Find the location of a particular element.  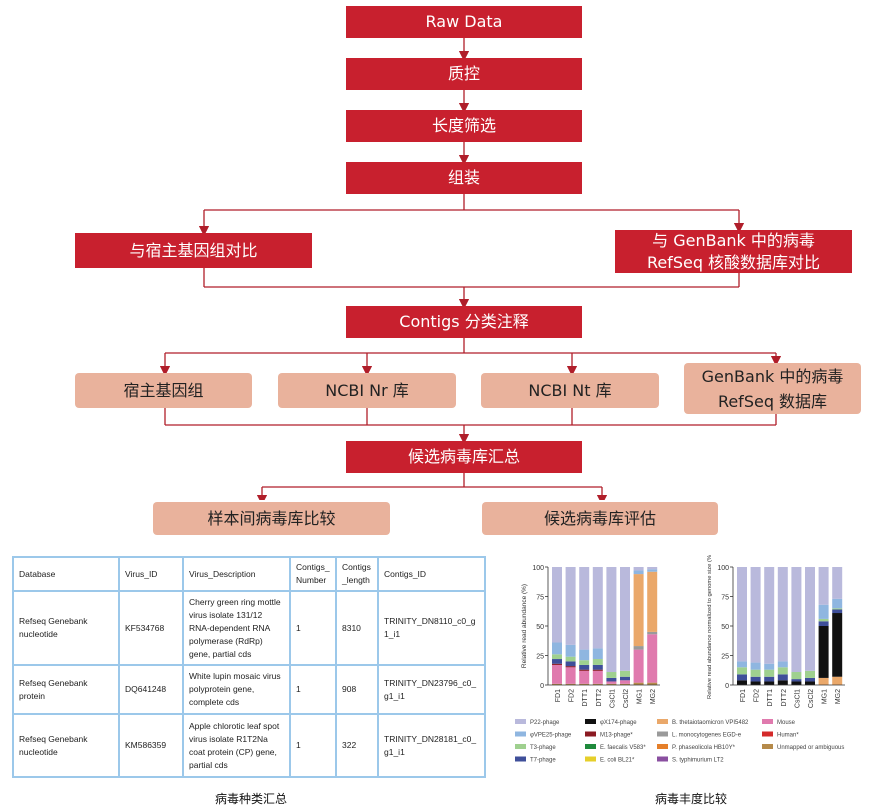

column-header: Database is located at coordinates (66, 574).